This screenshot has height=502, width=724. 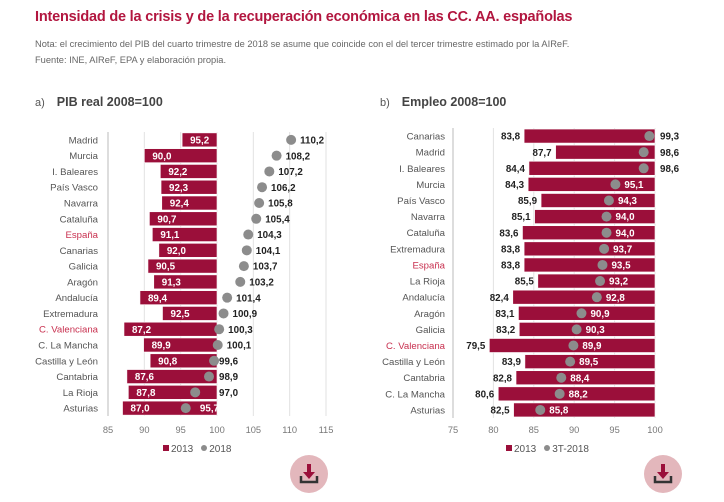 What do you see at coordinates (162, 156) in the screenshot?
I see `charta-bar-value-label: 90,0` at bounding box center [162, 156].